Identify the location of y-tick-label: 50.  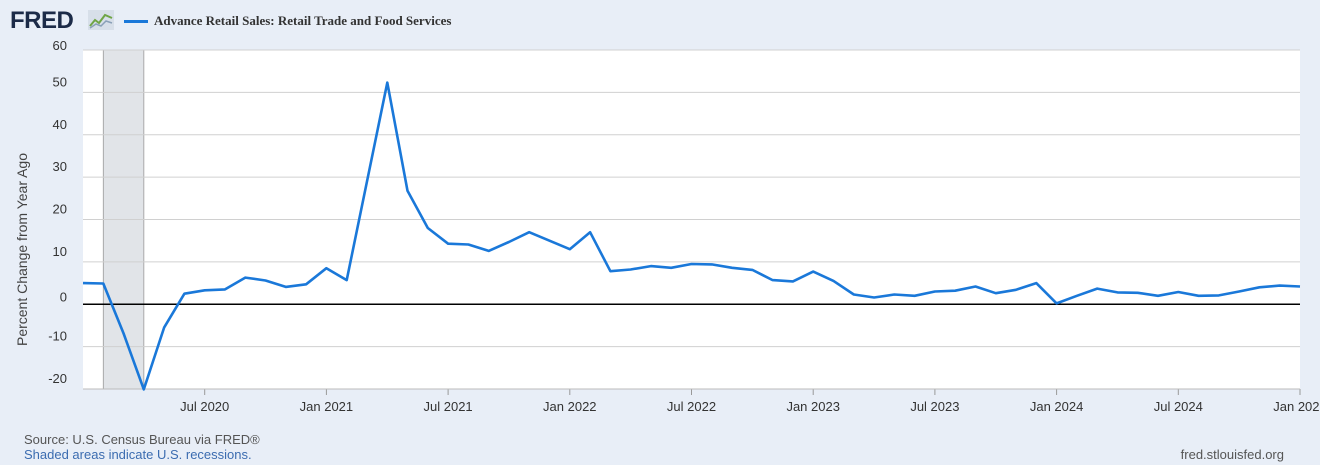
(60, 81).